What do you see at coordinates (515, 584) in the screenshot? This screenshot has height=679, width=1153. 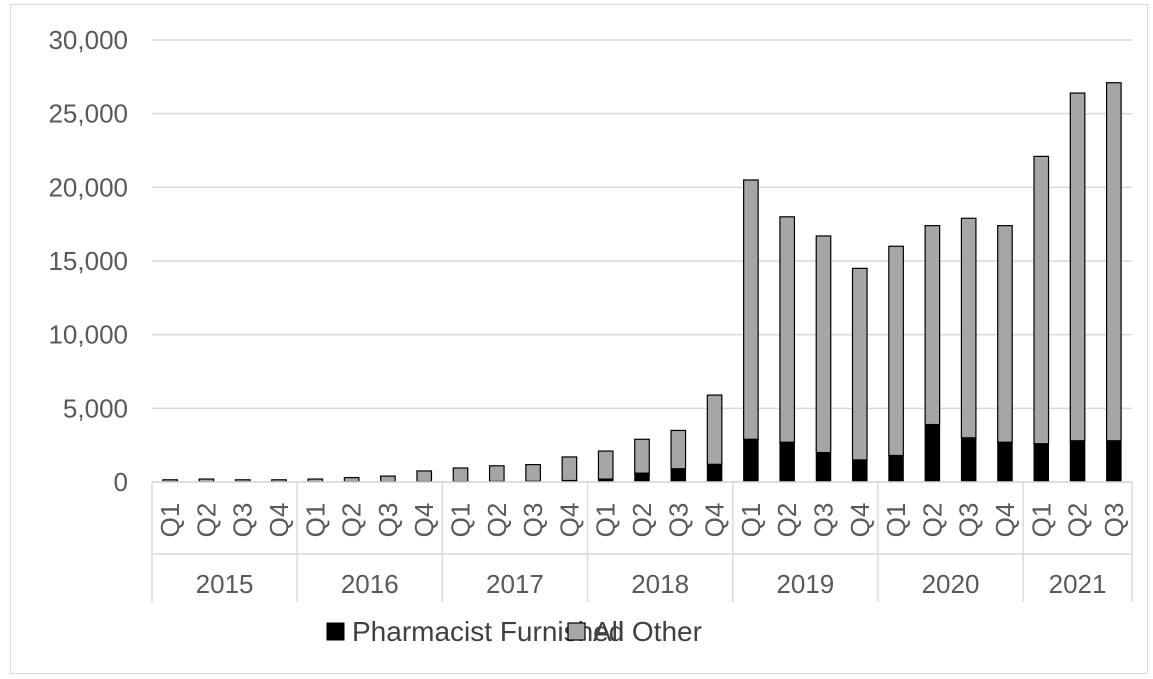 I see `x-group-label-year: 2017` at bounding box center [515, 584].